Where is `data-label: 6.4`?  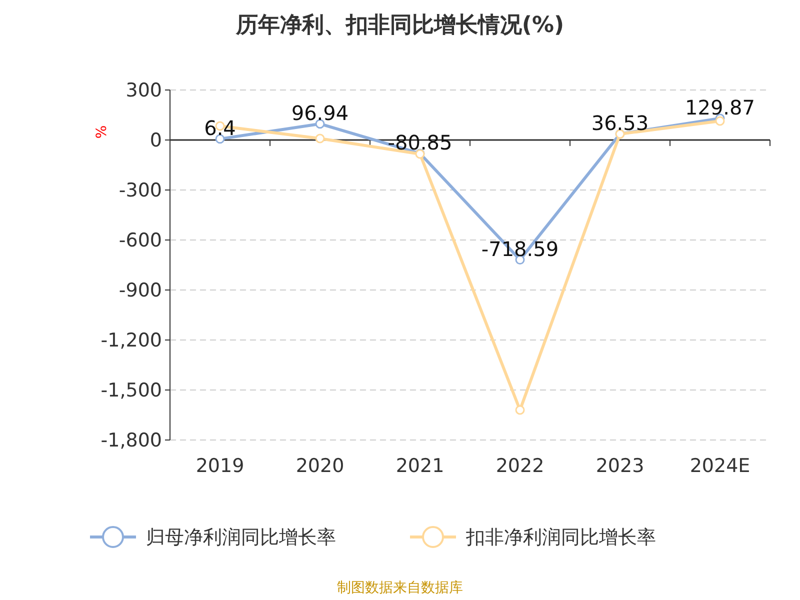
data-label: 6.4 is located at coordinates (220, 128).